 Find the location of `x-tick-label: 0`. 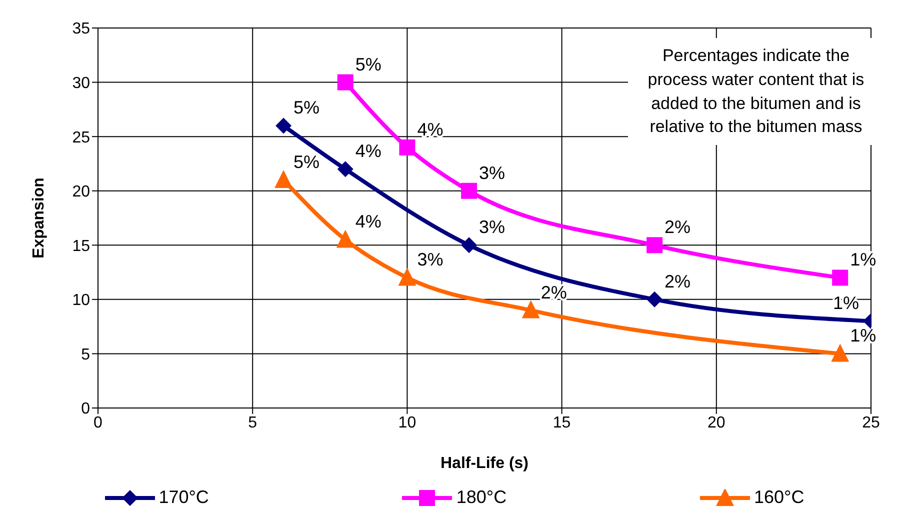

x-tick-label: 0 is located at coordinates (98, 423).